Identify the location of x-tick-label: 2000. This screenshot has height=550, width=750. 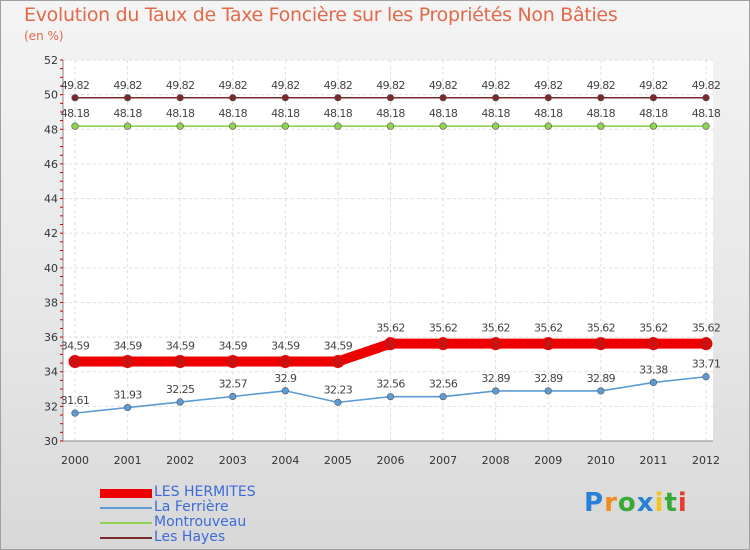
(75, 460).